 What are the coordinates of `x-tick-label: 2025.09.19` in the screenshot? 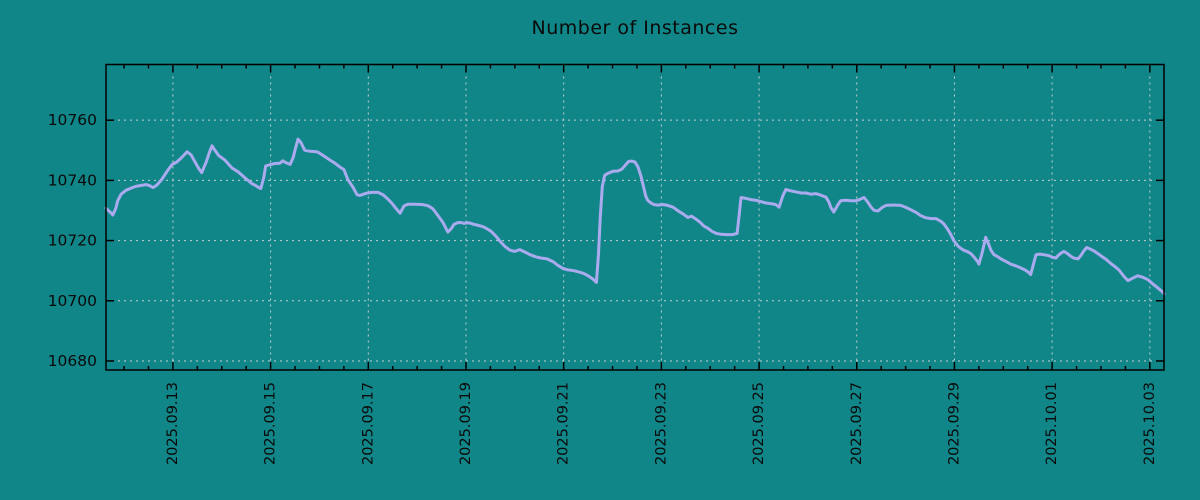 It's located at (466, 423).